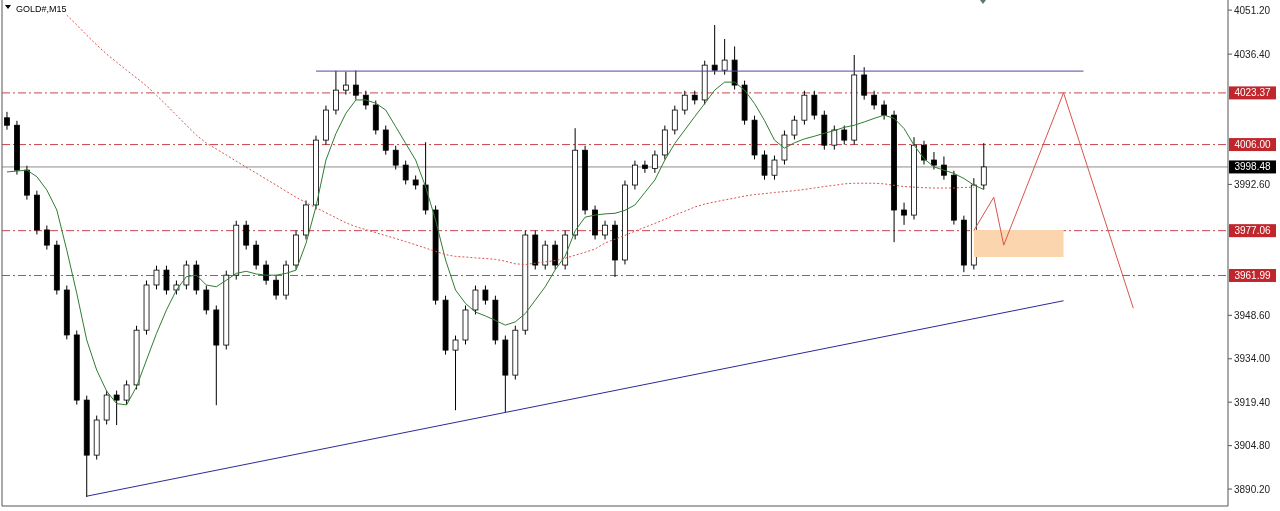 The width and height of the screenshot is (1280, 511). Describe the element at coordinates (1253, 93) in the screenshot. I see `ref-line-label: 4023.37` at that location.